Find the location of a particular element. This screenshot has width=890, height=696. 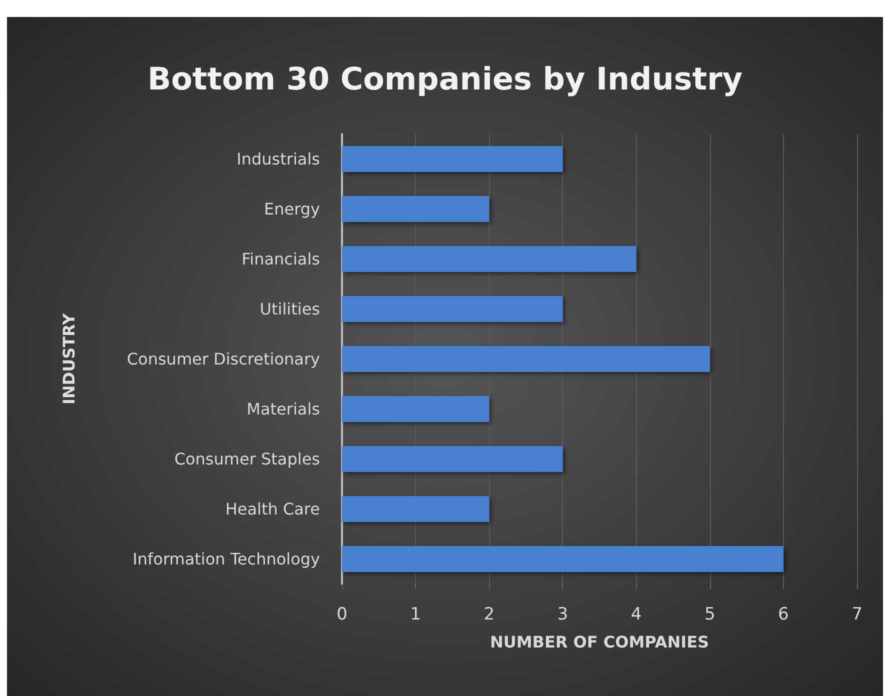

y-tick-label: Industrials is located at coordinates (278, 159).